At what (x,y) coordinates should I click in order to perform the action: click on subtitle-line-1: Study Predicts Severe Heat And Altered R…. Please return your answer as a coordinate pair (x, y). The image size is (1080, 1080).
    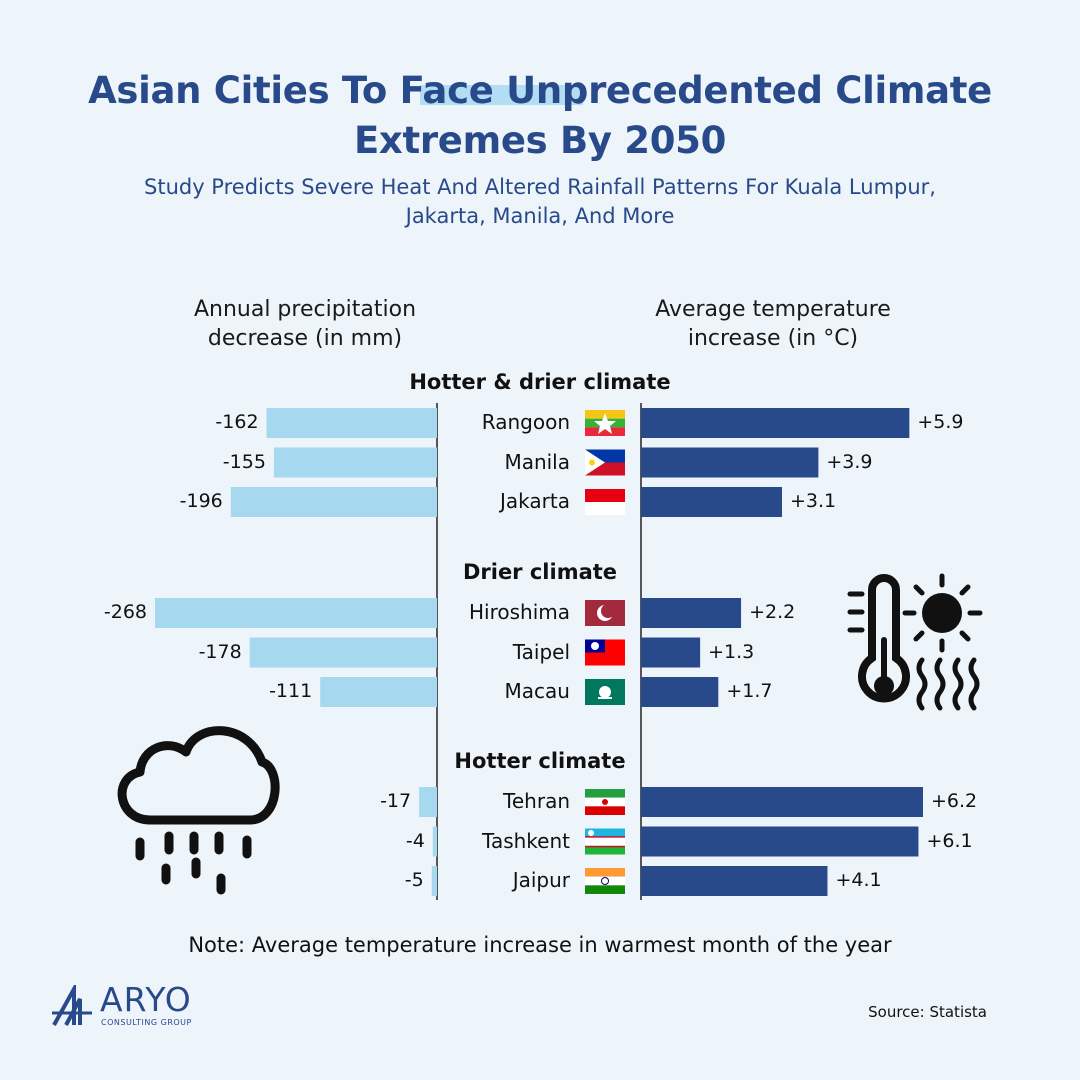
    Looking at the image, I should click on (540, 187).